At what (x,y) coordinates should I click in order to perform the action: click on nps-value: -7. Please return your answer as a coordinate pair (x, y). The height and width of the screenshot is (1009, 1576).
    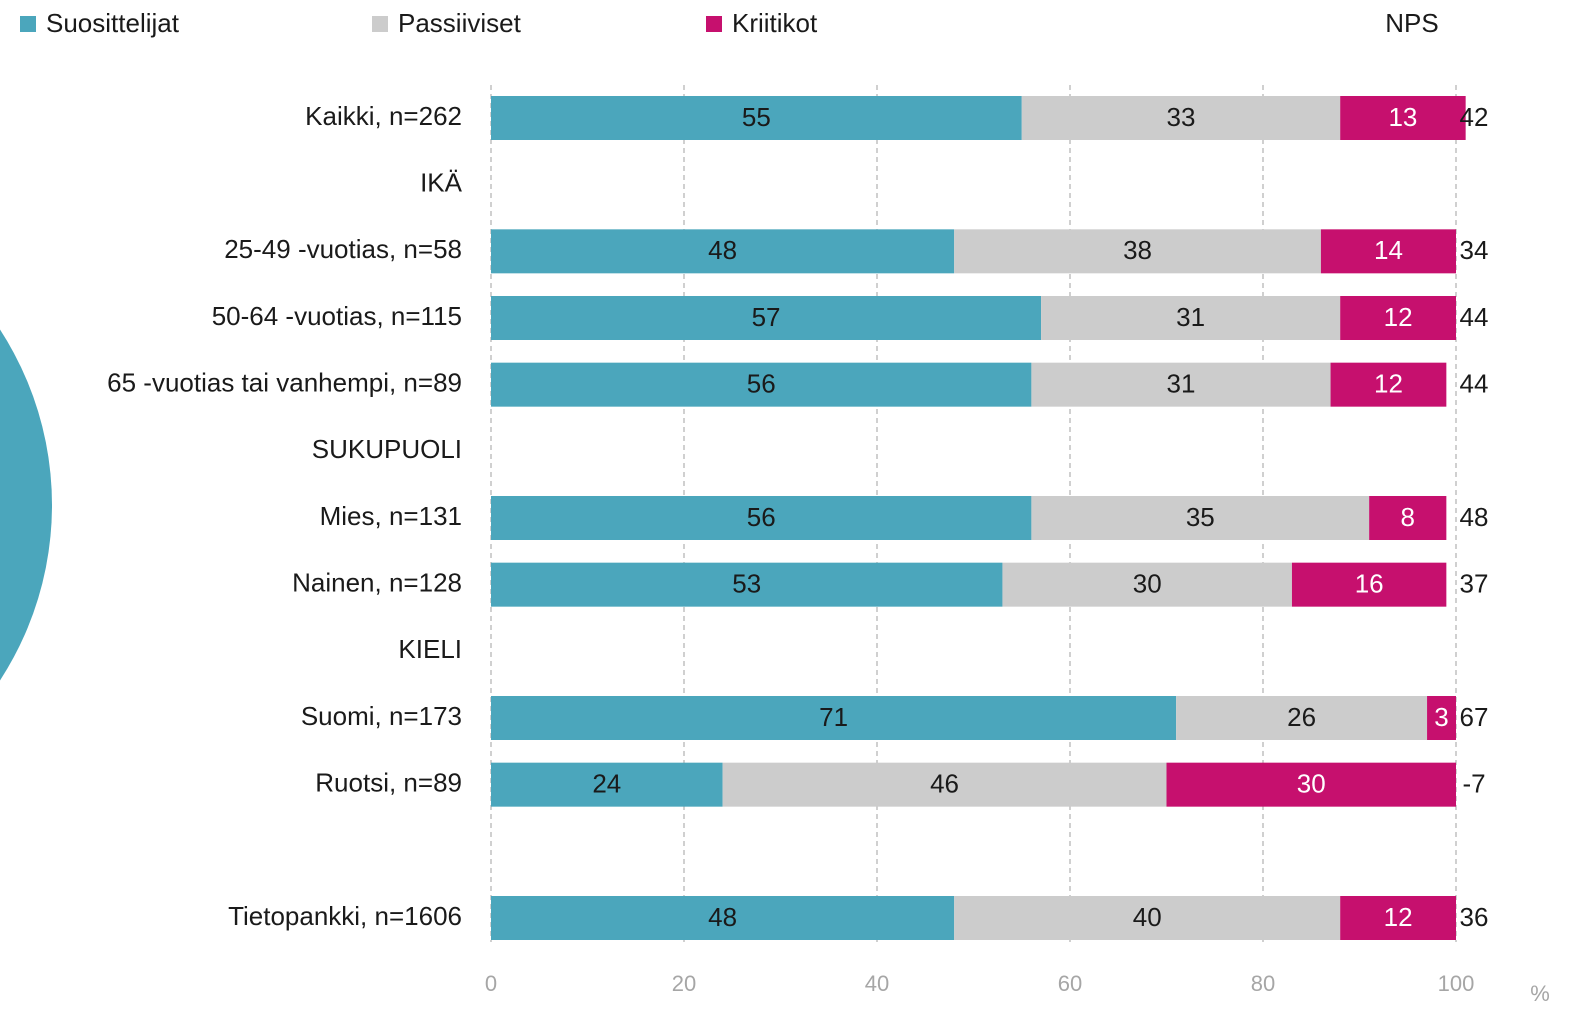
    Looking at the image, I should click on (1473, 784).